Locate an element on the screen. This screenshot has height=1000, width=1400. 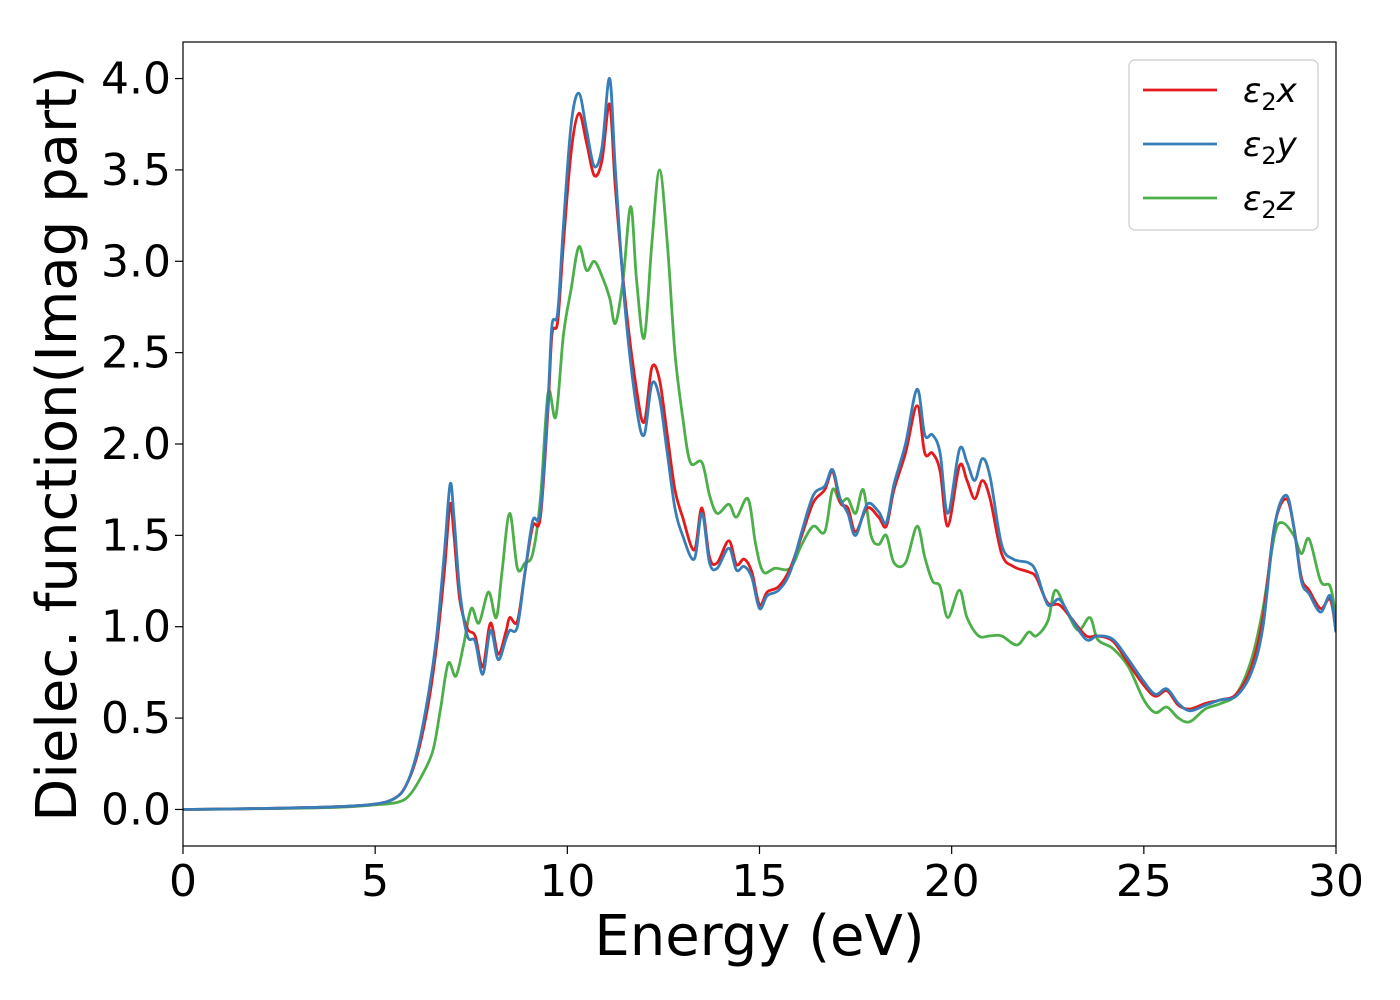
x-tick-label: 30 is located at coordinates (1336, 881).